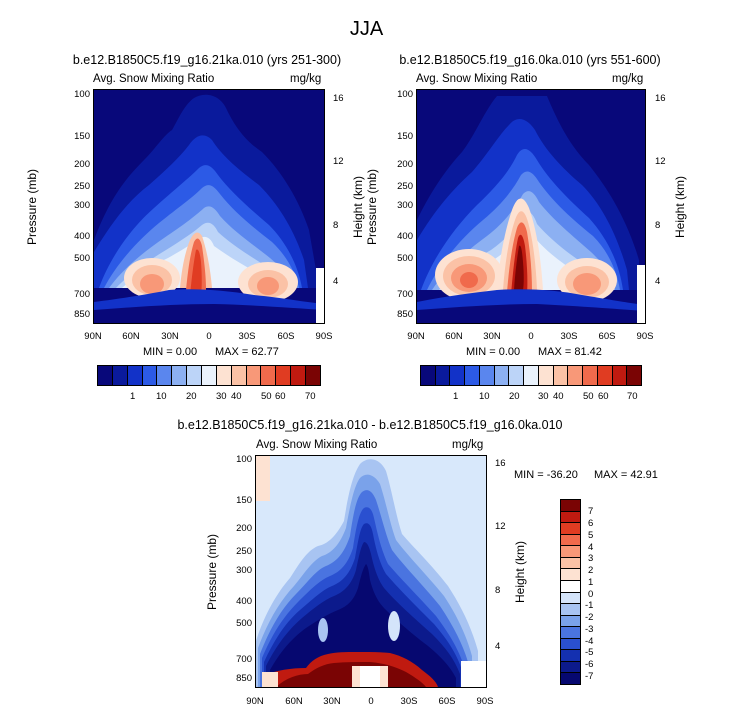  I want to click on colorbar-label: -4, so click(589, 641).